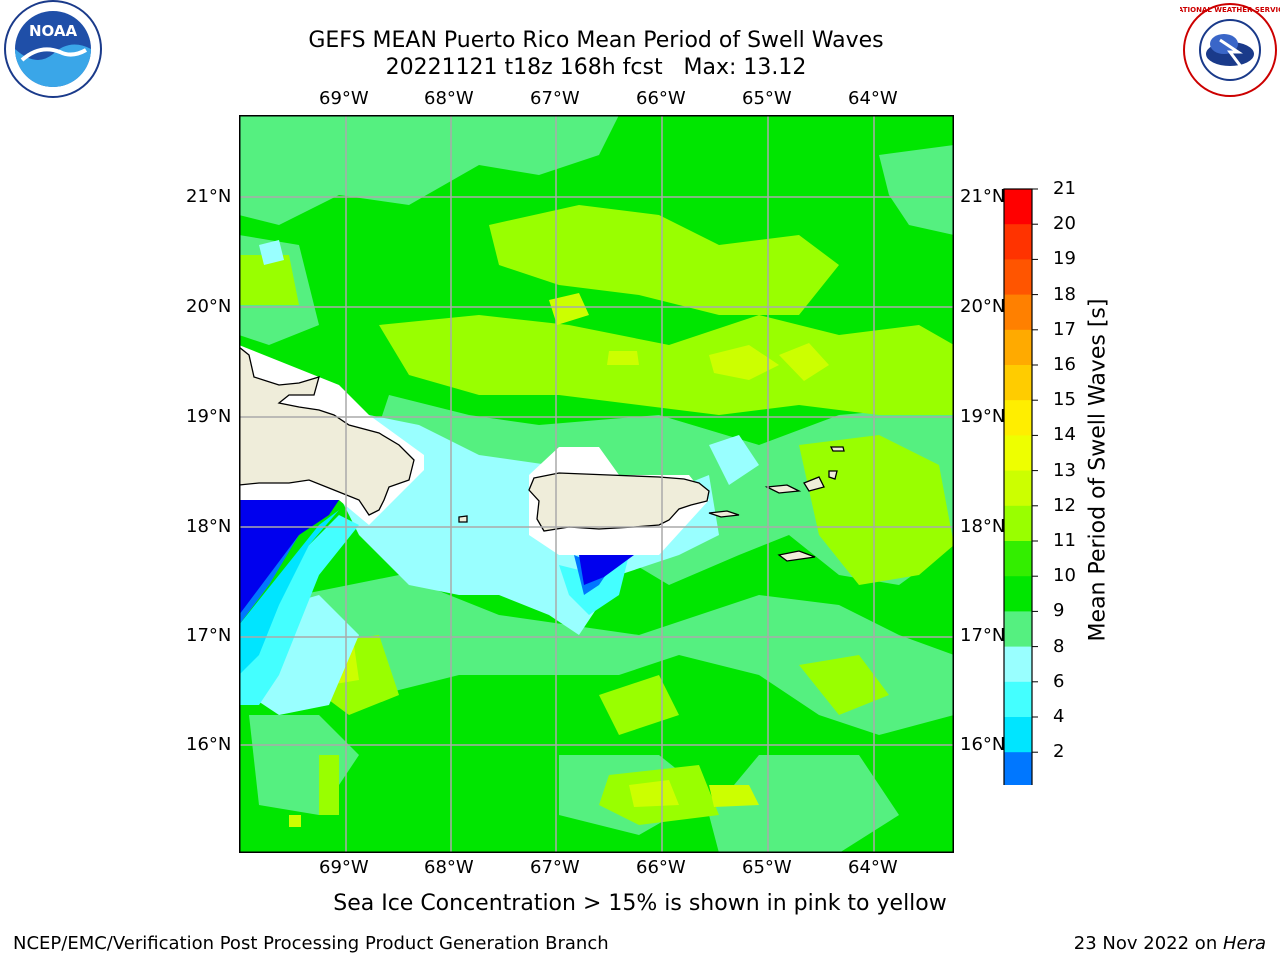 The image size is (1280, 960). What do you see at coordinates (209, 744) in the screenshot?
I see `lat-label-left: 16°N` at bounding box center [209, 744].